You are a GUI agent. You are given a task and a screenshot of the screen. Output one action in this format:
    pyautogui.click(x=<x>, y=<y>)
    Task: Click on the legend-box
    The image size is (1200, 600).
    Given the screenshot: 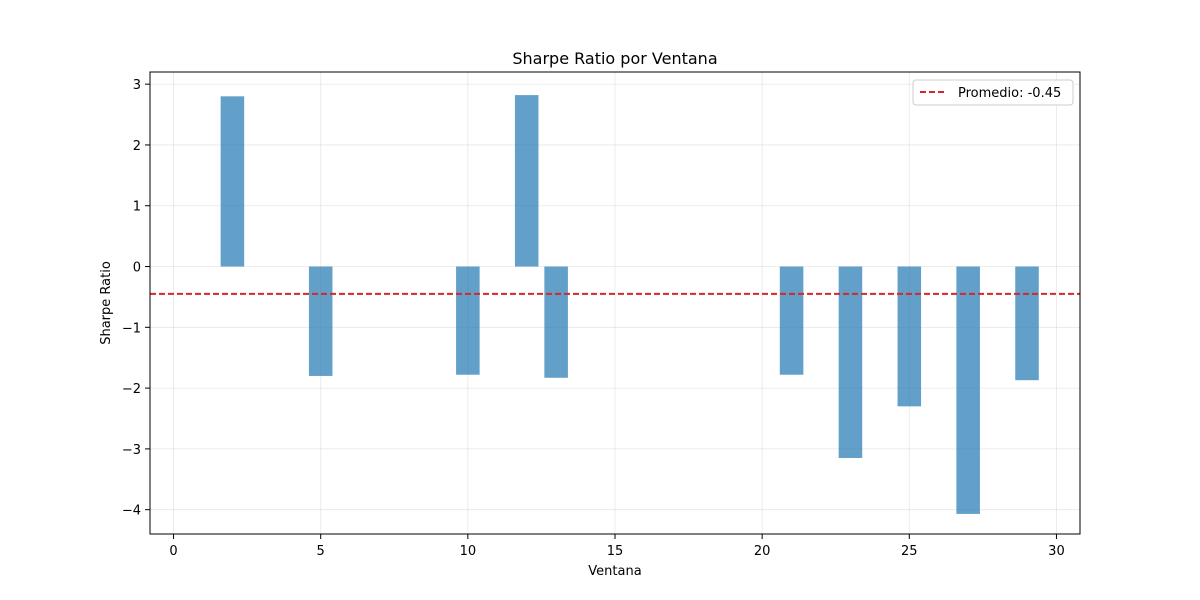 What is the action you would take?
    pyautogui.click(x=993, y=92)
    